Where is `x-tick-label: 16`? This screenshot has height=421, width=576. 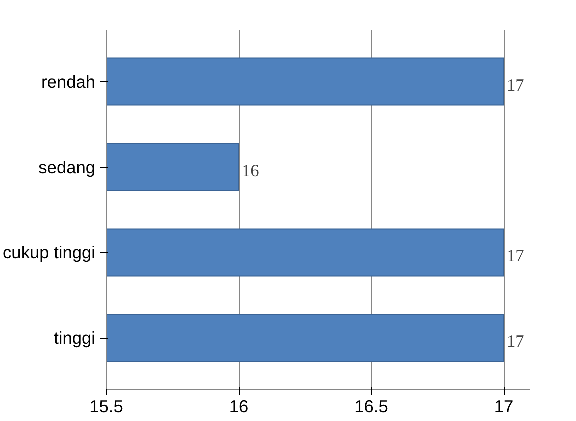
x-tick-label: 16 is located at coordinates (239, 406).